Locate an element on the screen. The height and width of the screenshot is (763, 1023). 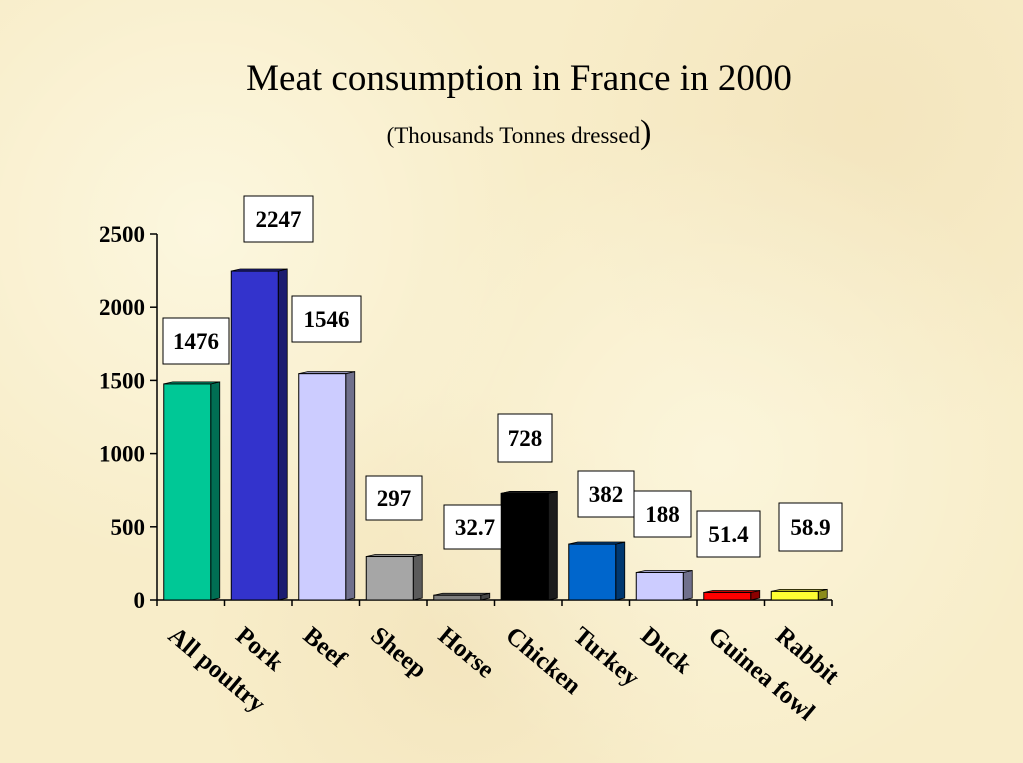
data-label-text: 728 is located at coordinates (525, 438).